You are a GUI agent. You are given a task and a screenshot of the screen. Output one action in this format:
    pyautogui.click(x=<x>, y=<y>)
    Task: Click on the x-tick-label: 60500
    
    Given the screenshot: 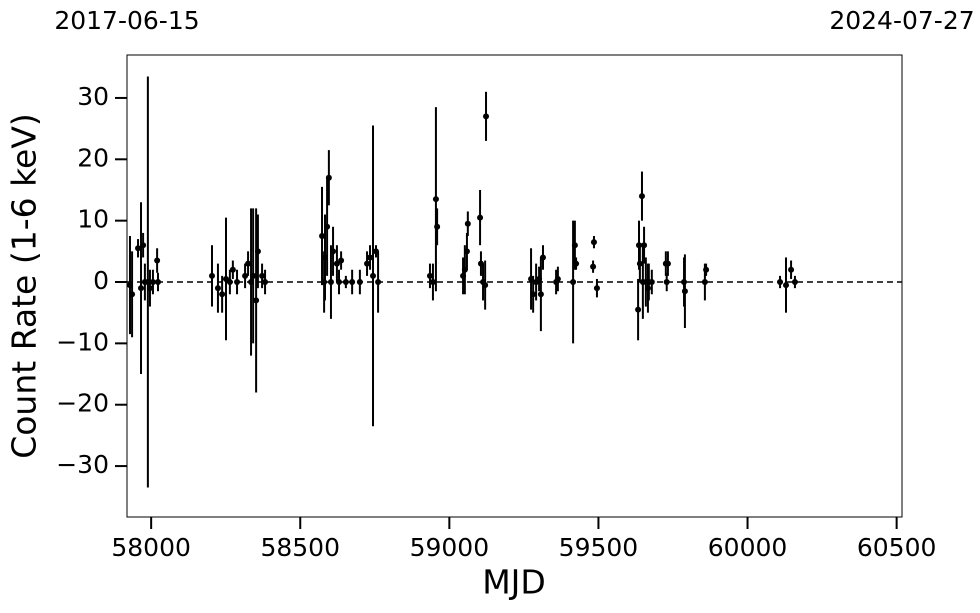 What is the action you would take?
    pyautogui.click(x=897, y=547)
    